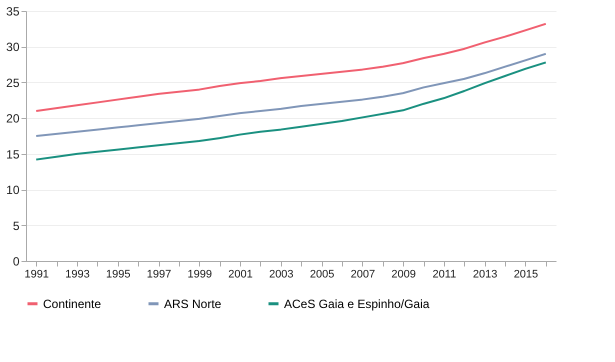  Describe the element at coordinates (357, 303) in the screenshot. I see `legend-label: ACeS Gaia e Espinho/Gaia` at that location.